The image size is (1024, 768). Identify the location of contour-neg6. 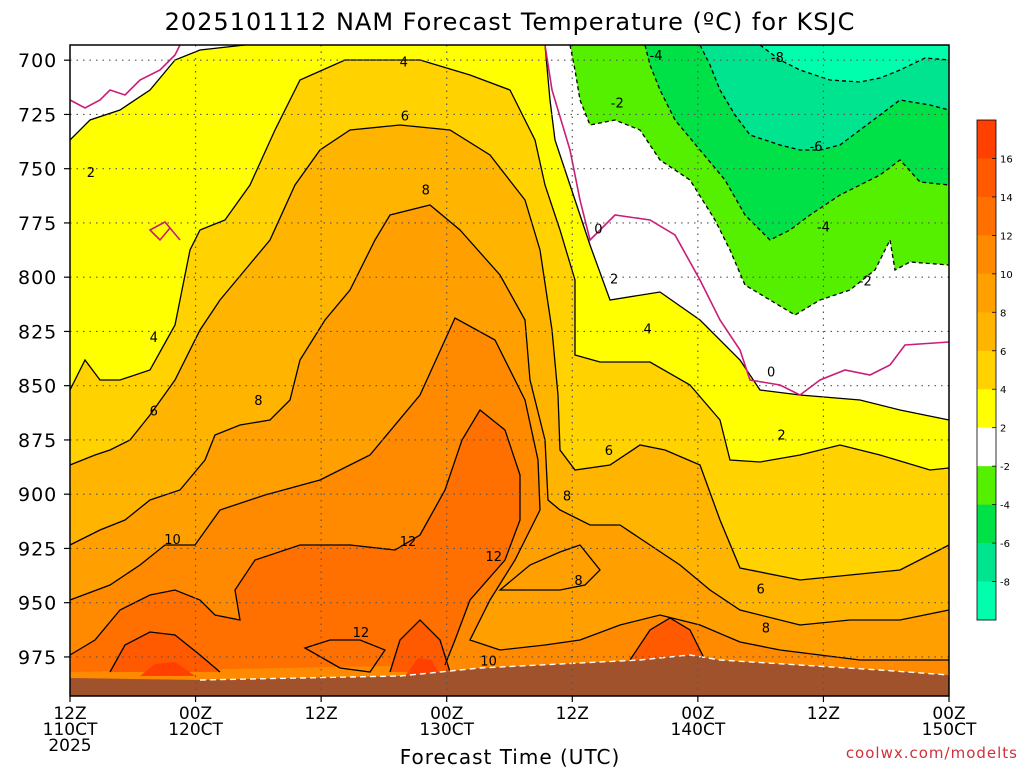
(824, 97).